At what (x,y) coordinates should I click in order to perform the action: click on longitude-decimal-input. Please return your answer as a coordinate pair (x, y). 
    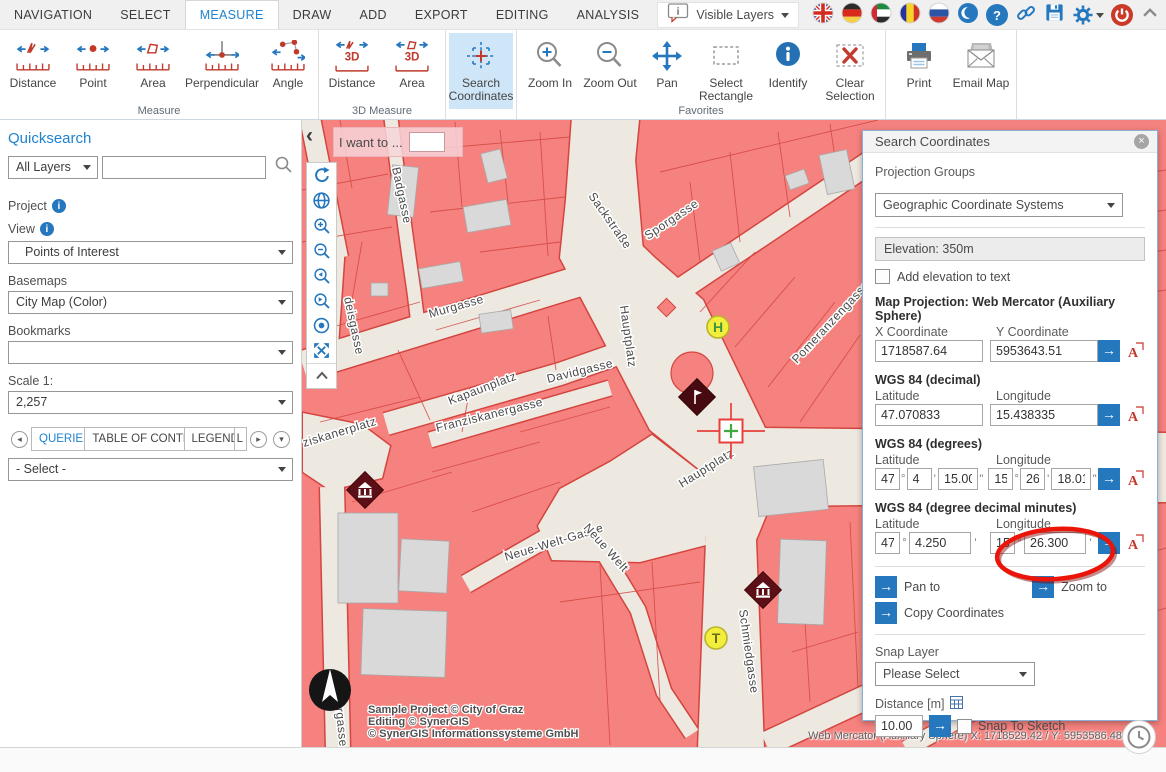
    Looking at the image, I should click on (1044, 415).